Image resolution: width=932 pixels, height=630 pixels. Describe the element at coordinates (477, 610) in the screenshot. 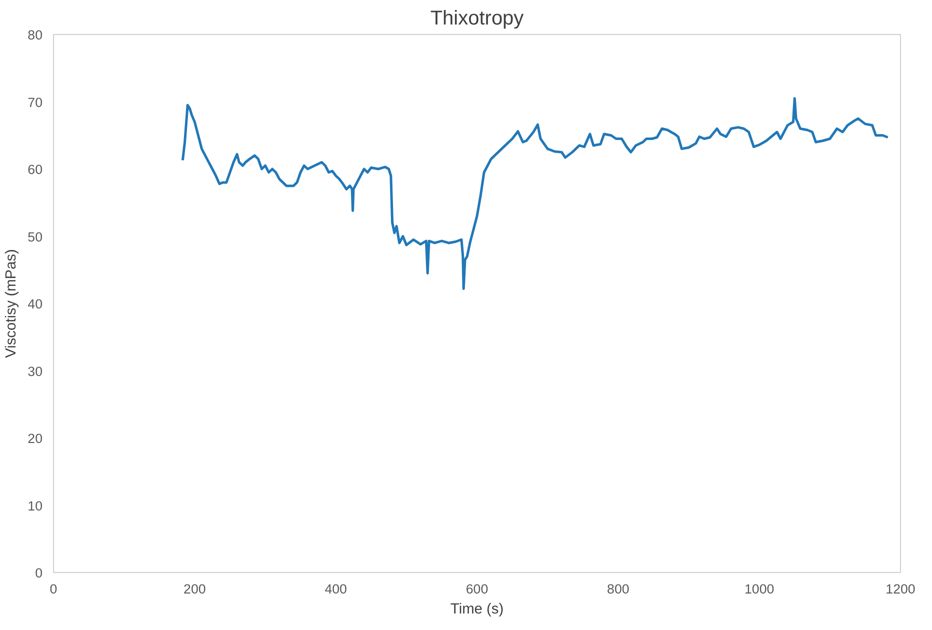

I see `x-axis-title: Time (s)` at that location.